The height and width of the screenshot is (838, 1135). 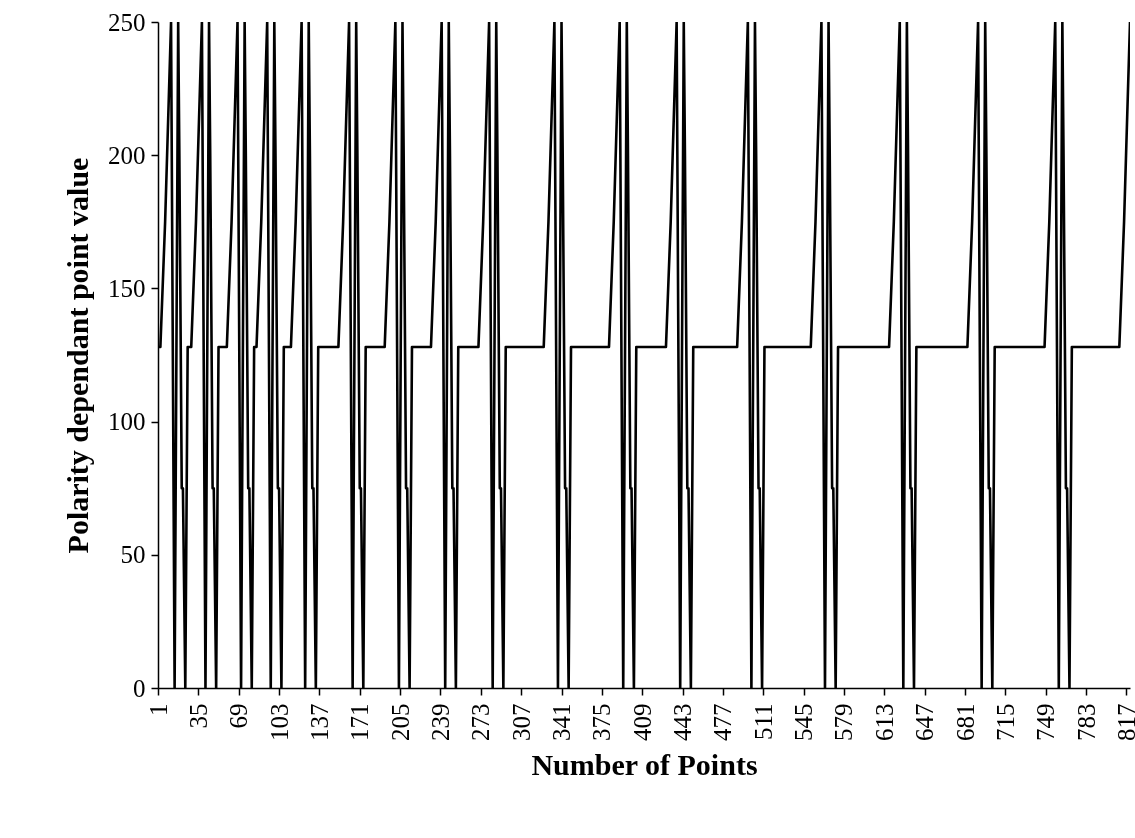 What do you see at coordinates (239, 716) in the screenshot?
I see `x-tick-label: 69` at bounding box center [239, 716].